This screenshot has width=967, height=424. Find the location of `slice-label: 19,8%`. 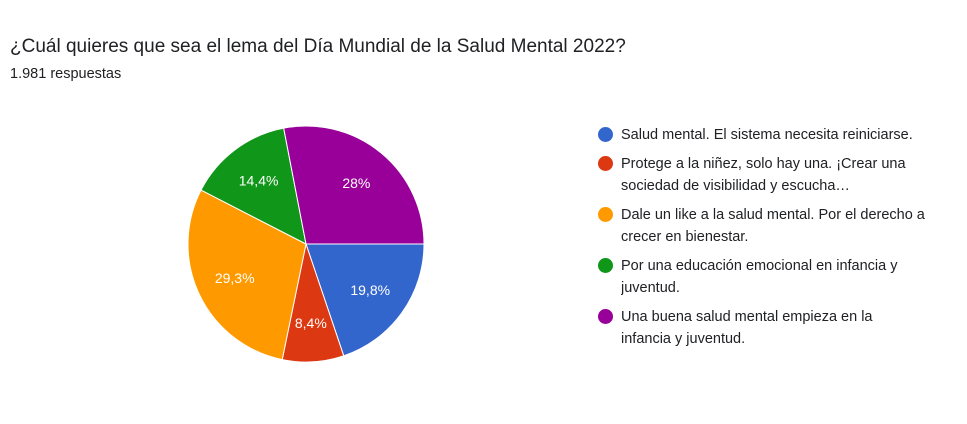

slice-label: 19,8% is located at coordinates (370, 290).